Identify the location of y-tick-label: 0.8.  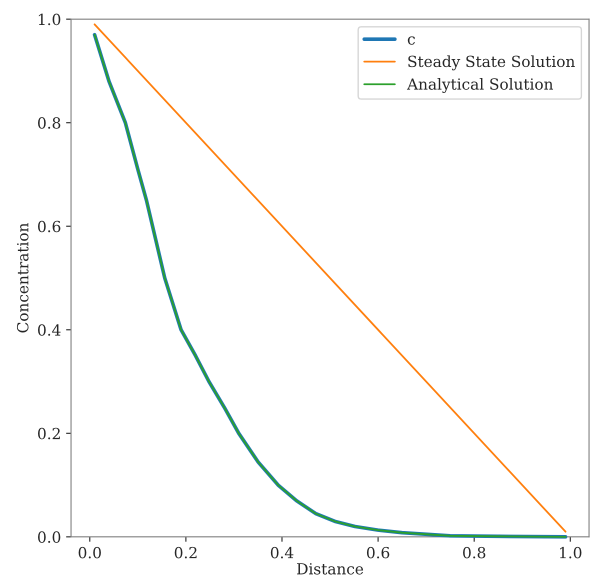
(49, 123).